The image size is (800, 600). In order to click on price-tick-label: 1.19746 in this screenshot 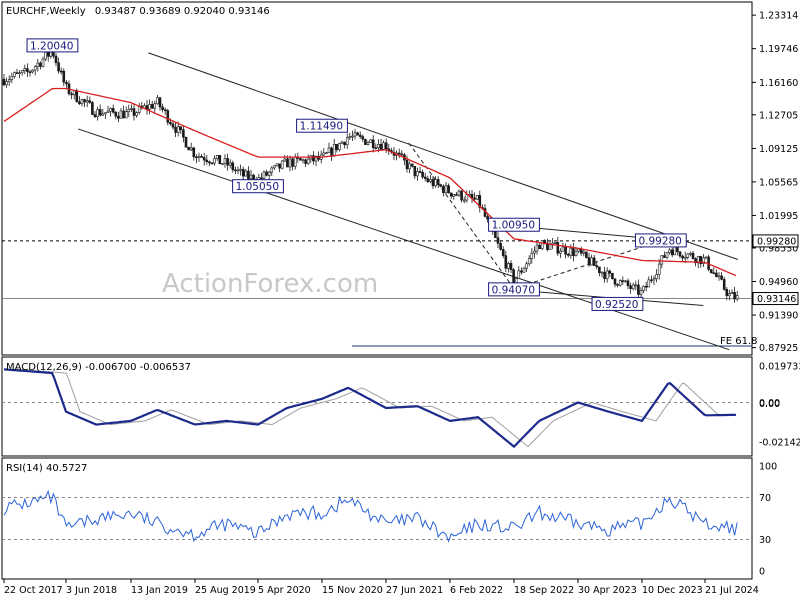, I will do `click(778, 49)`.